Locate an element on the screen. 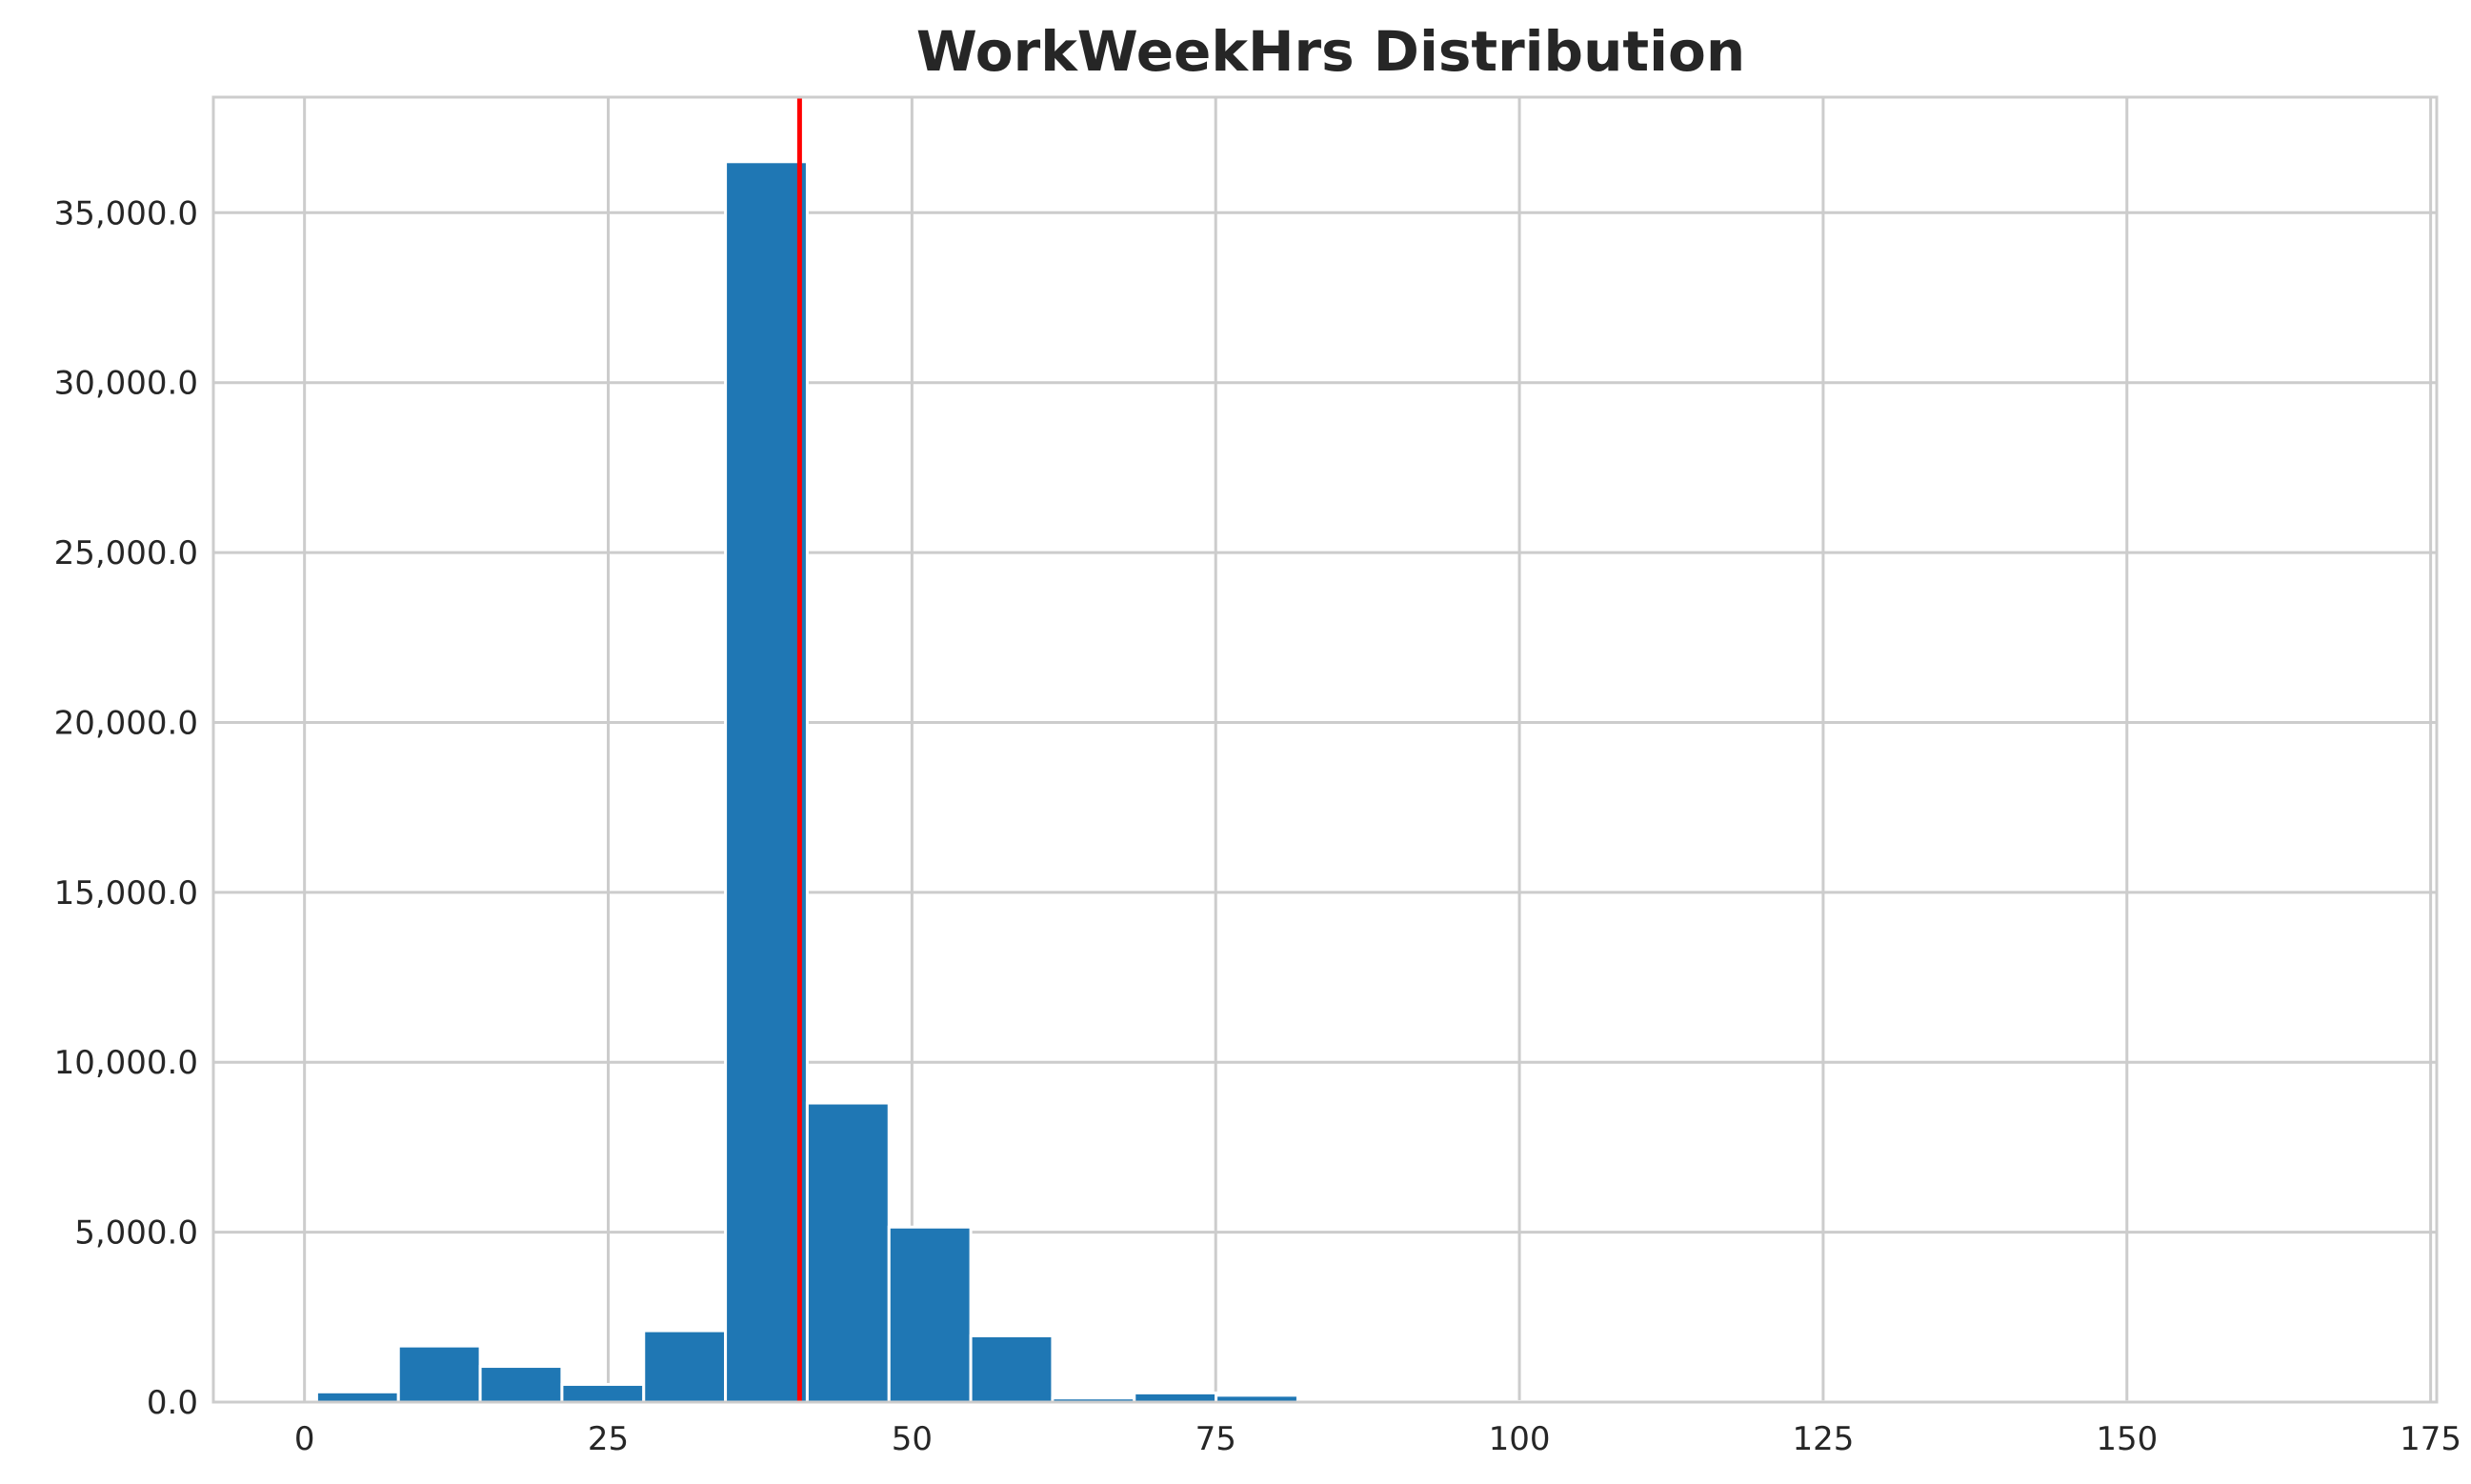 This screenshot has height=1484, width=2471. y-tick-label: 35,000.0 is located at coordinates (126, 213).